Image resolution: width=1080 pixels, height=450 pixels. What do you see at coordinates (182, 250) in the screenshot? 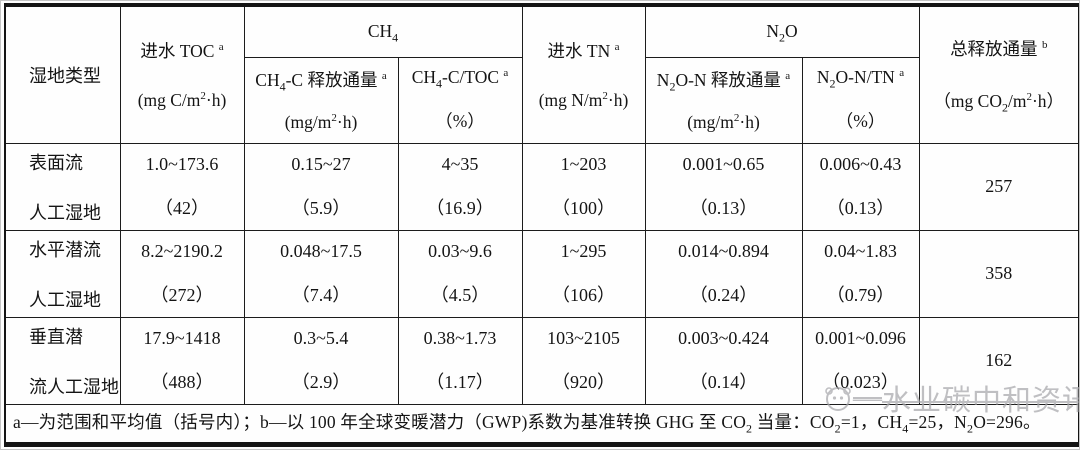
I see `value-range: 8.2~2190.2` at bounding box center [182, 250].